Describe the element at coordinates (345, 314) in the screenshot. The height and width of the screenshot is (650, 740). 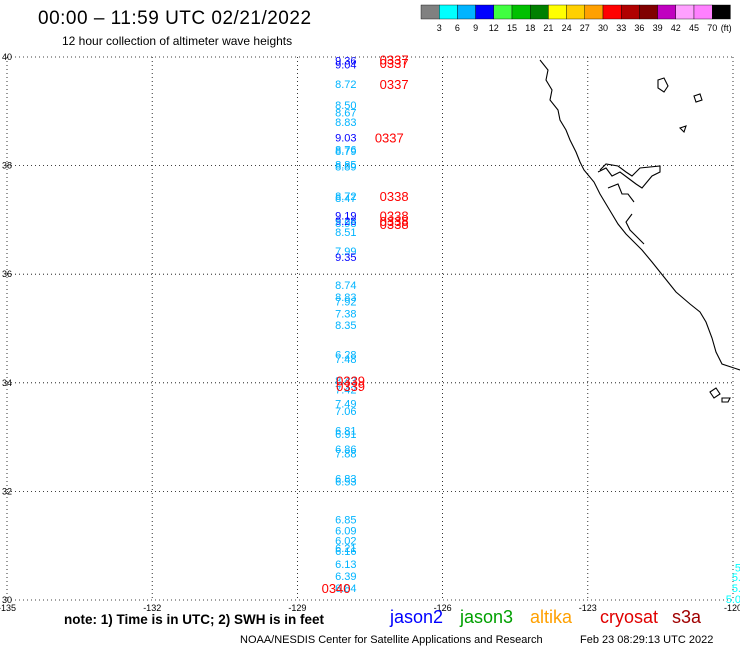
I see `swh-value: 7.38` at that location.